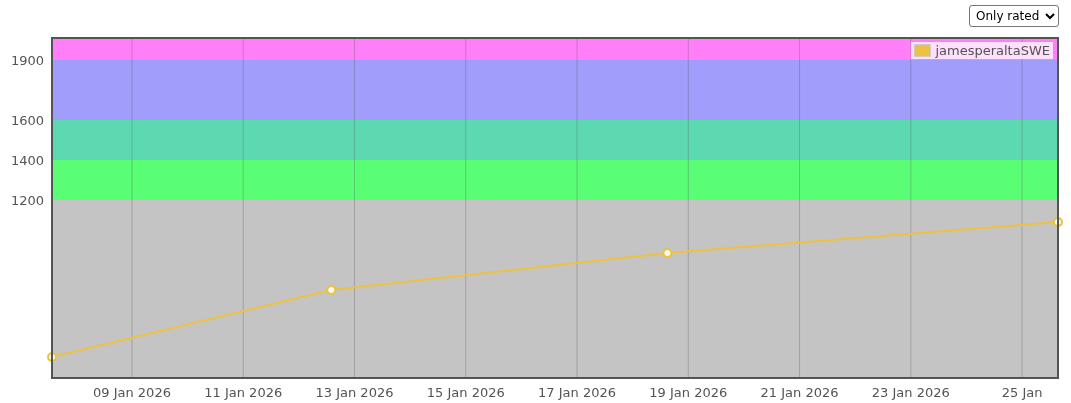 This screenshot has height=403, width=1071. I want to click on x-tick-label: 15 Jan 2026, so click(465, 392).